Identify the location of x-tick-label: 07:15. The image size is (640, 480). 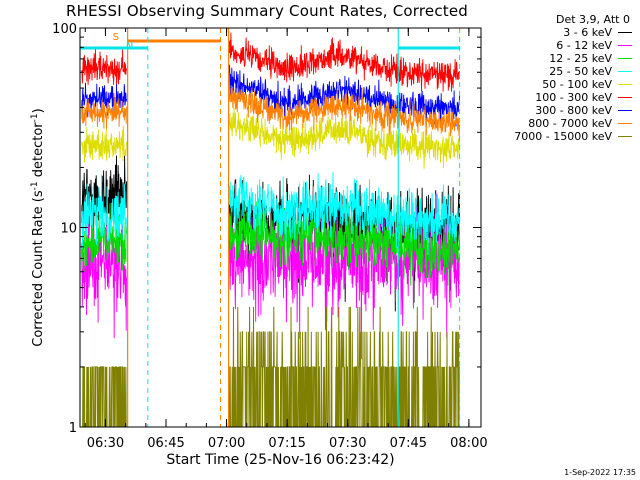
(286, 443).